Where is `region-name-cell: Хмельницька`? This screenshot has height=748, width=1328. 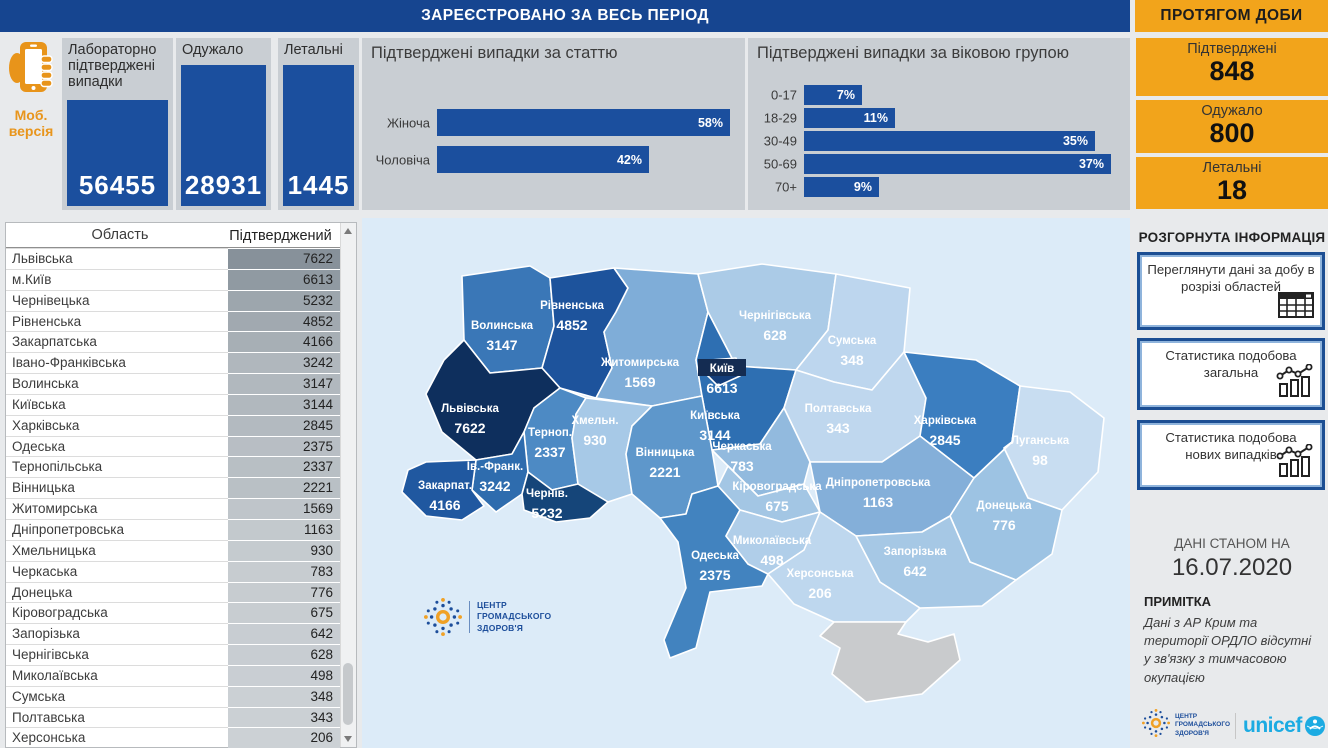
region-name-cell: Хмельницька is located at coordinates (117, 550).